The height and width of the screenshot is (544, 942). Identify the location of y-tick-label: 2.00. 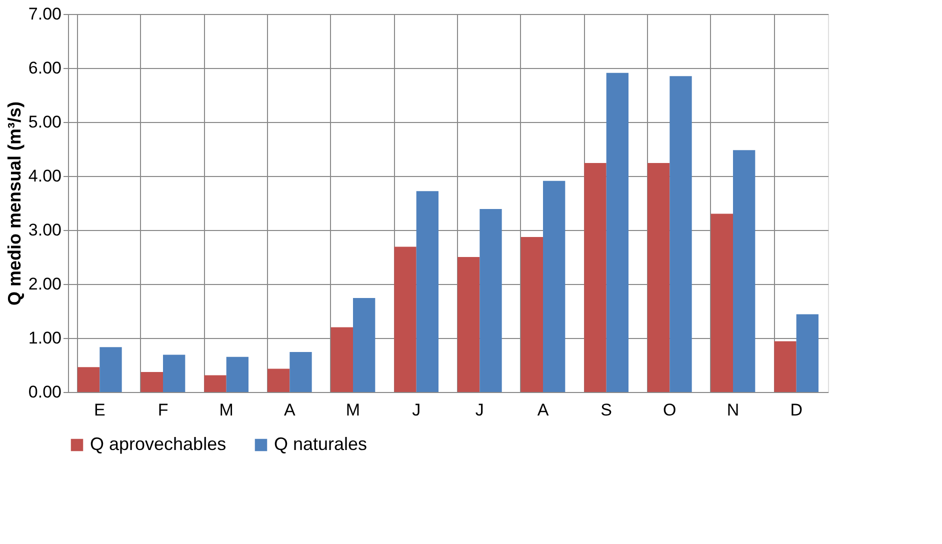
(45, 284).